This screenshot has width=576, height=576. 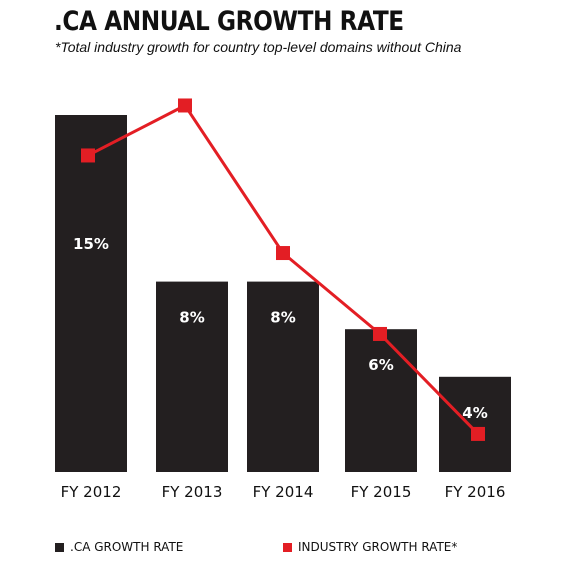 What do you see at coordinates (380, 365) in the screenshot?
I see `bar-value-label: 6%` at bounding box center [380, 365].